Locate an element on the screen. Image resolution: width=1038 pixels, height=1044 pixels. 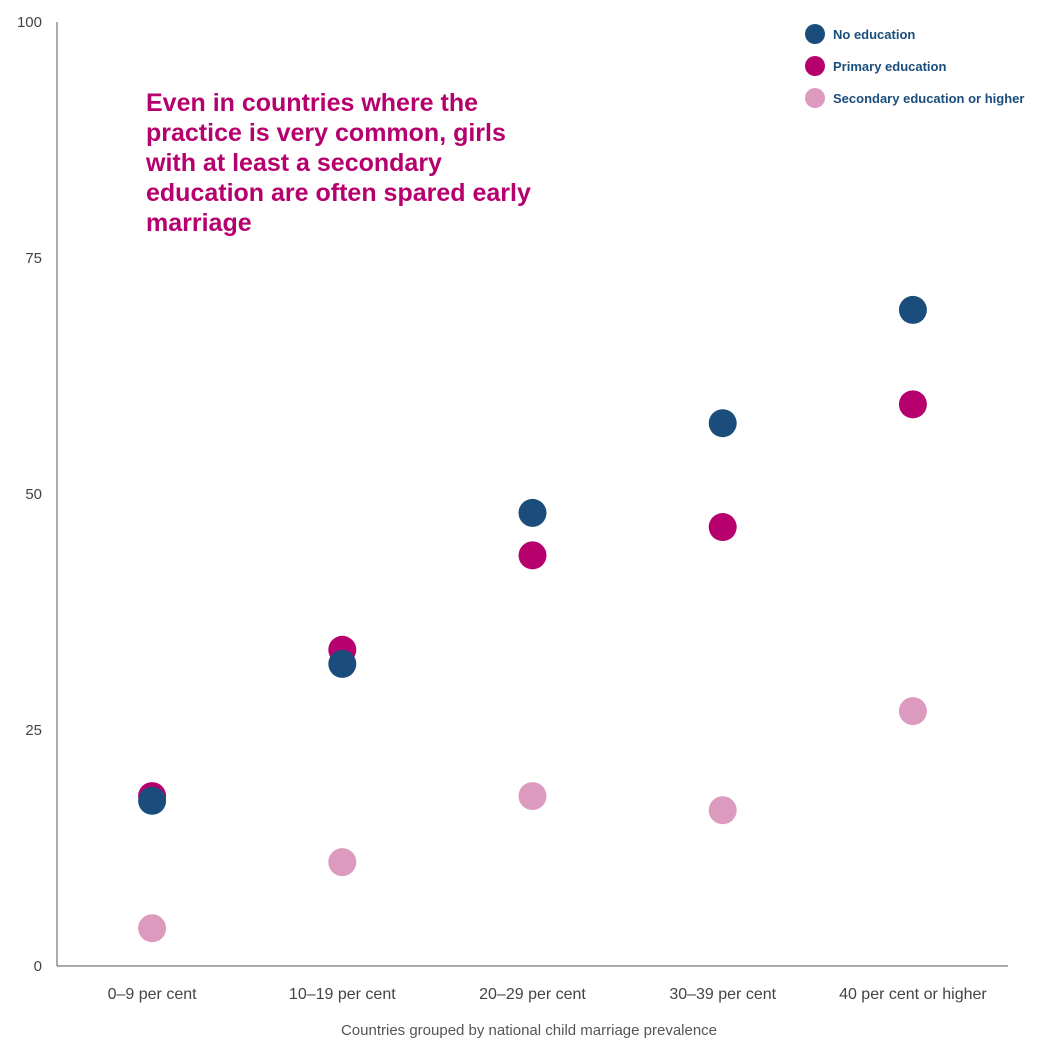
y-tick-label: 0 is located at coordinates (38, 966).